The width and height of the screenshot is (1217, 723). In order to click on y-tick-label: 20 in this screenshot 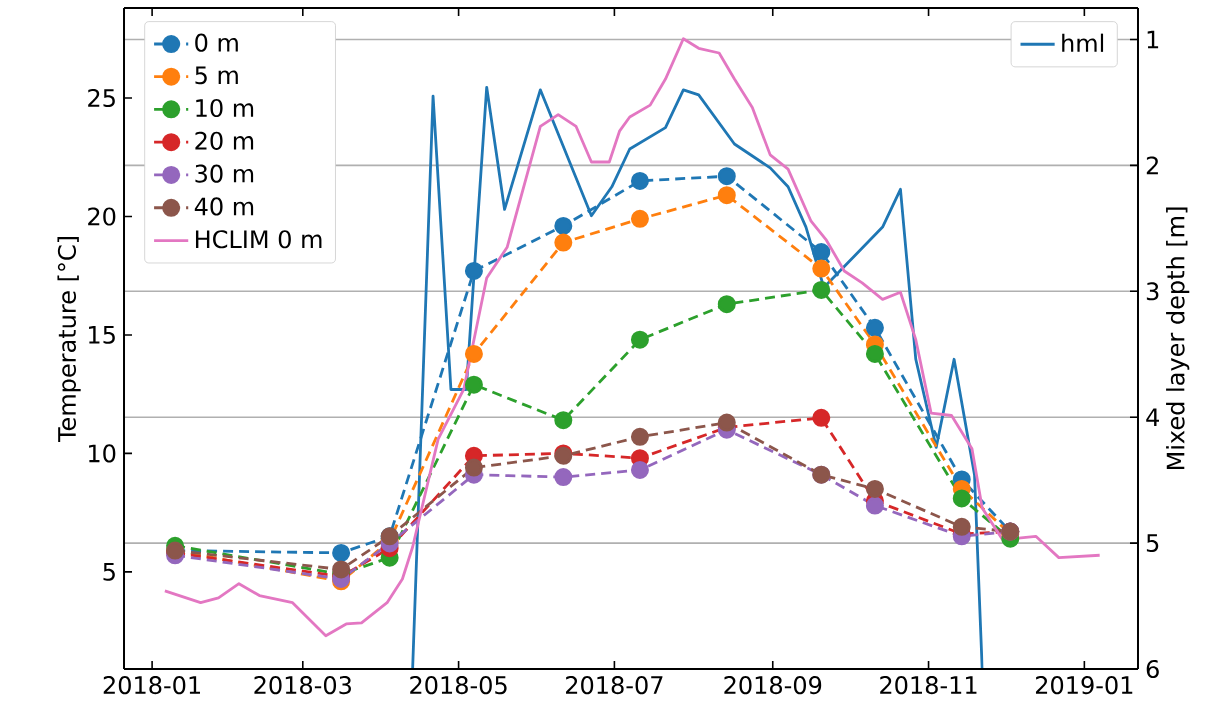, I will do `click(102, 216)`.